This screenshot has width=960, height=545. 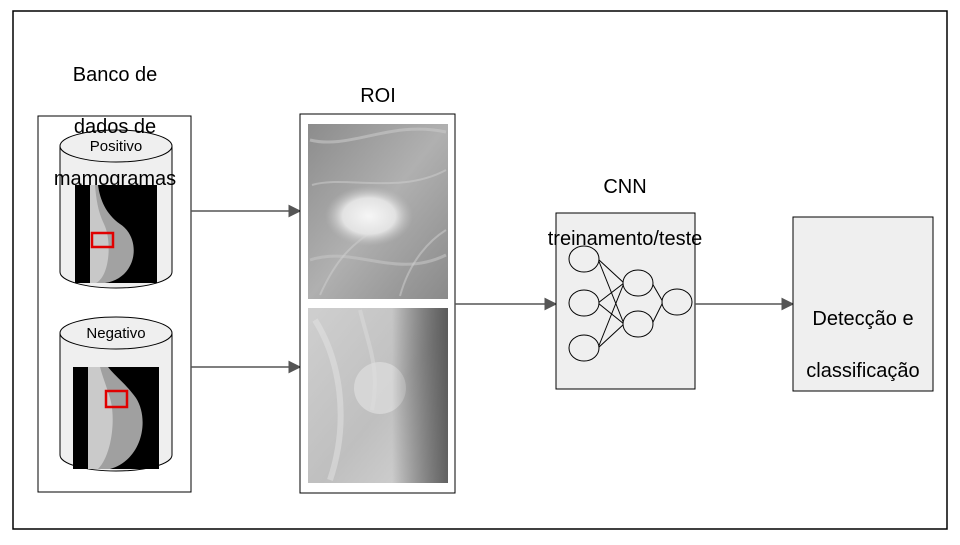 I want to click on database-title: Banco de dados de mamogramas, so click(x=115, y=127).